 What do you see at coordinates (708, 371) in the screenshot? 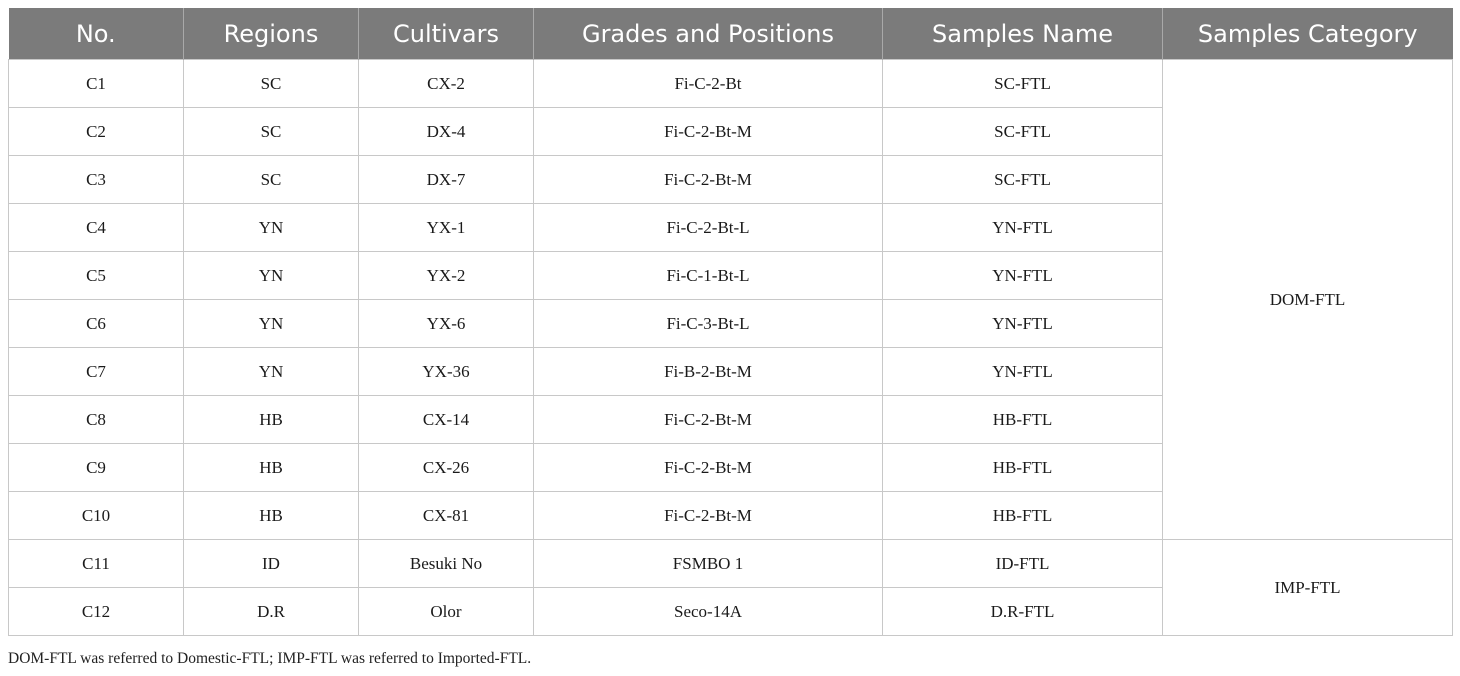
I see `cell-grade: Fi-B-2-Bt-M` at bounding box center [708, 371].